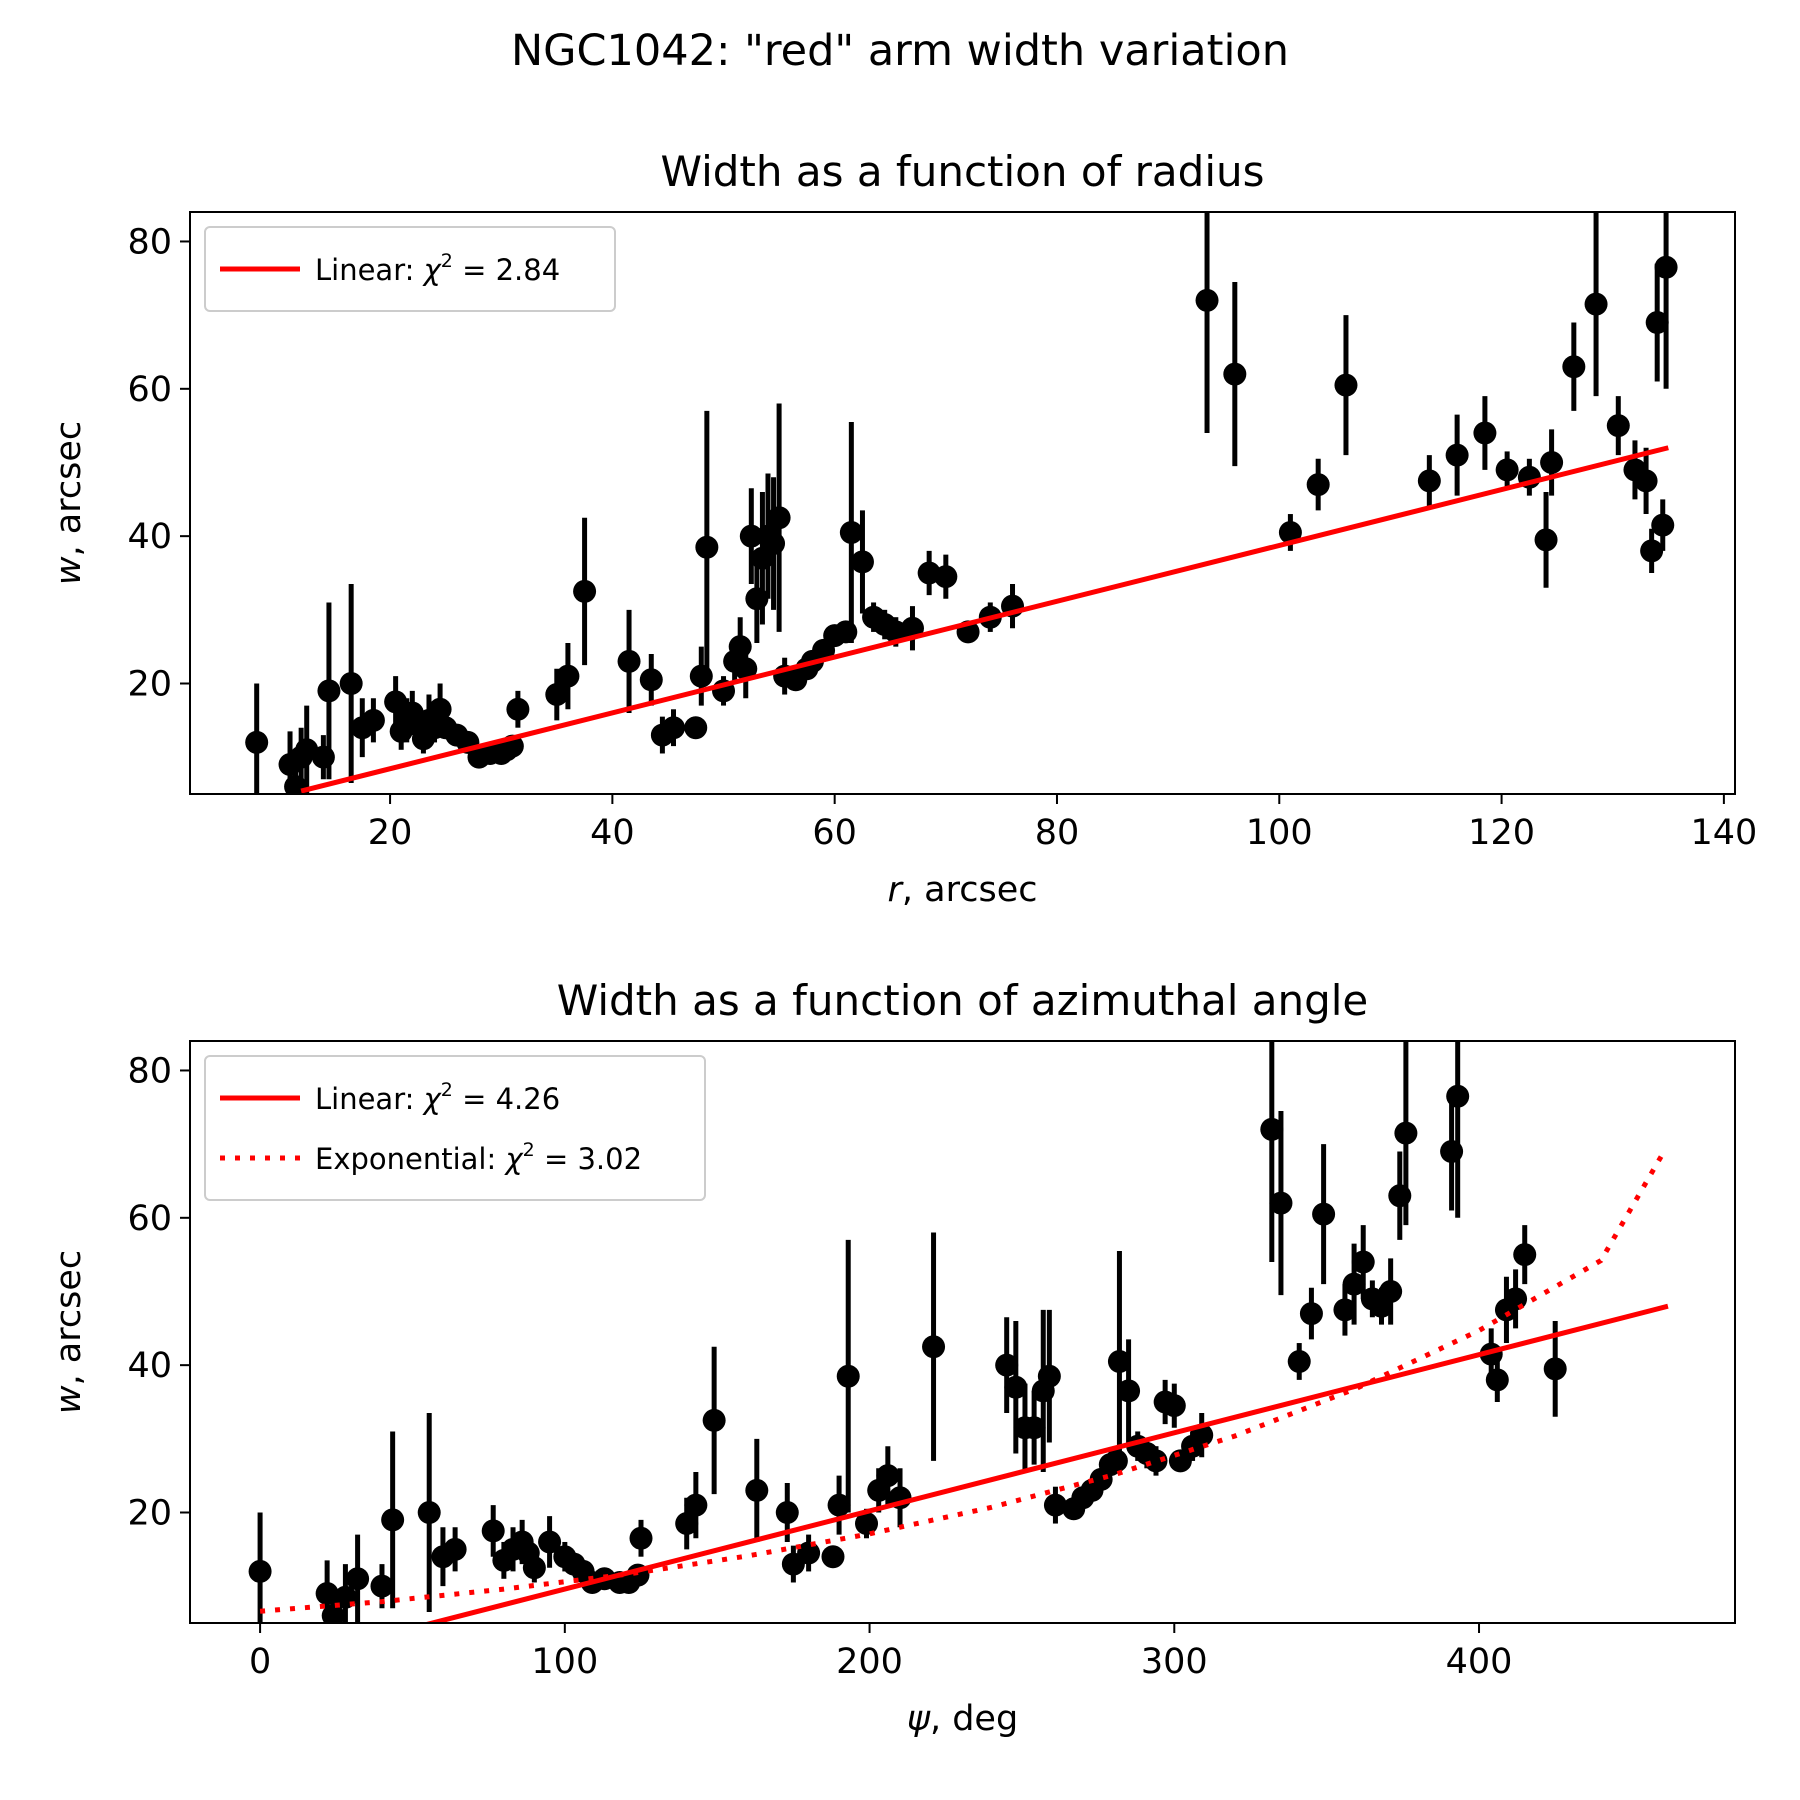  I want to click on axes-title: Width as a function of azimuthal angle, so click(963, 1000).